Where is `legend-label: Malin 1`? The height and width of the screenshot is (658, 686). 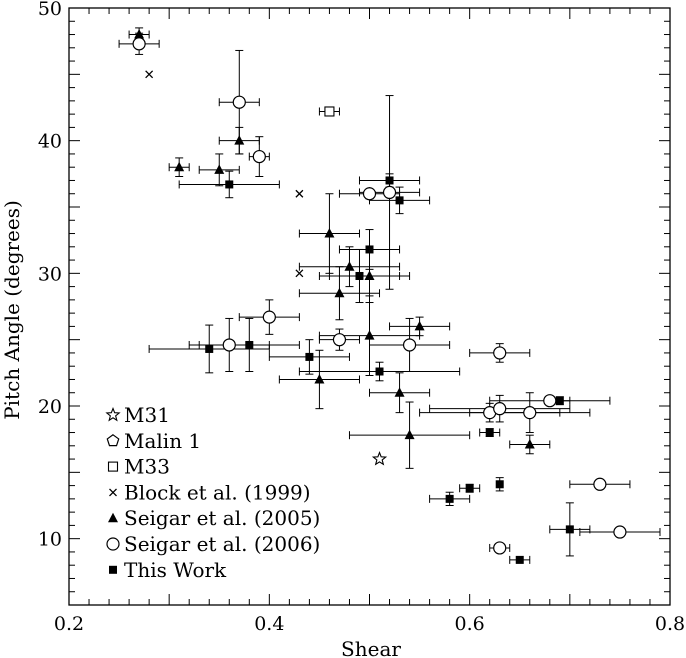 legend-label: Malin 1 is located at coordinates (162, 441).